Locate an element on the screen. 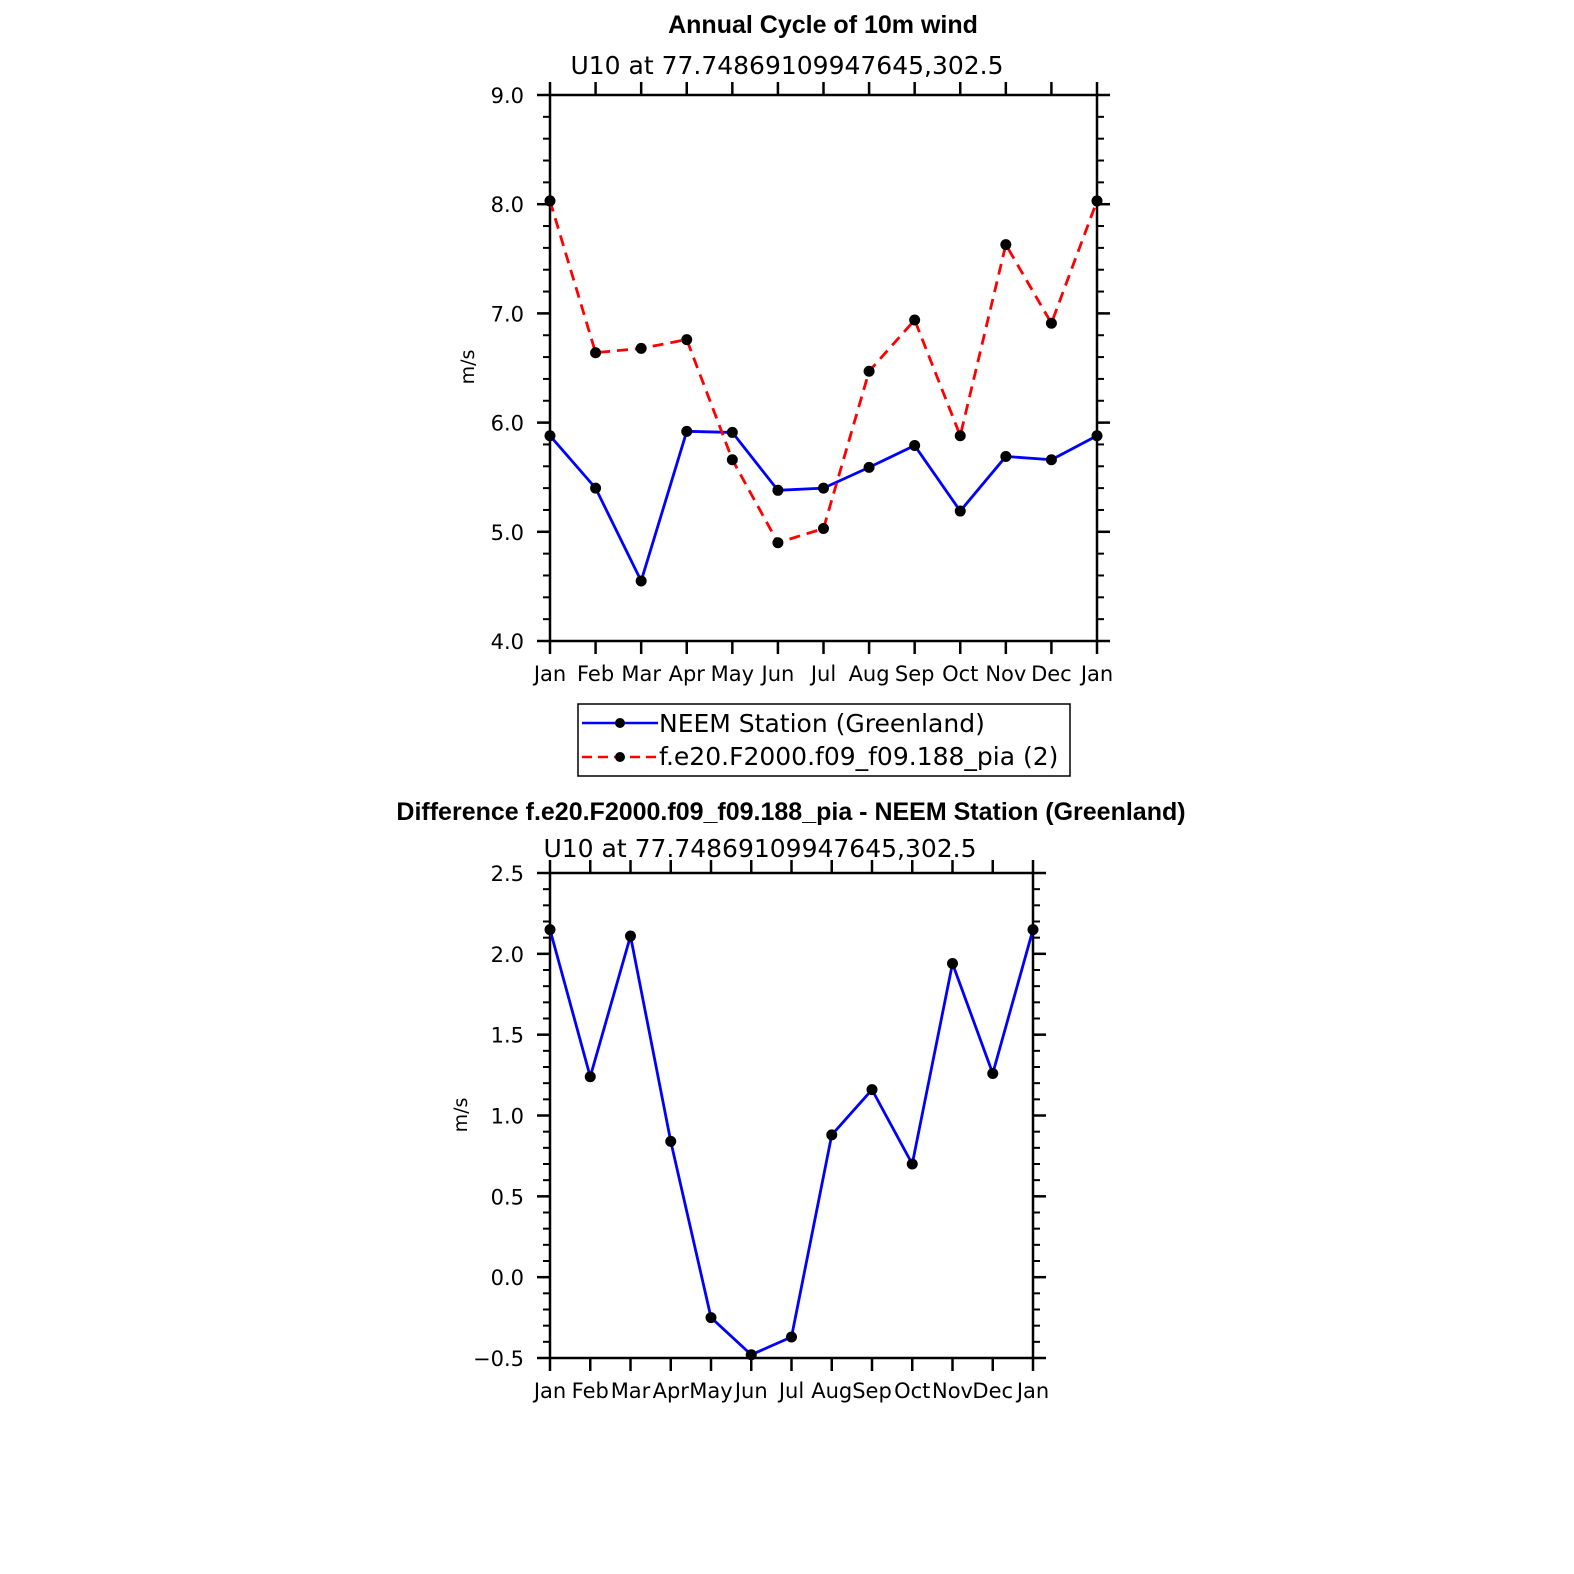 This screenshot has width=1574, height=1574. chart1-ytick-label: 7.0 is located at coordinates (507, 314).